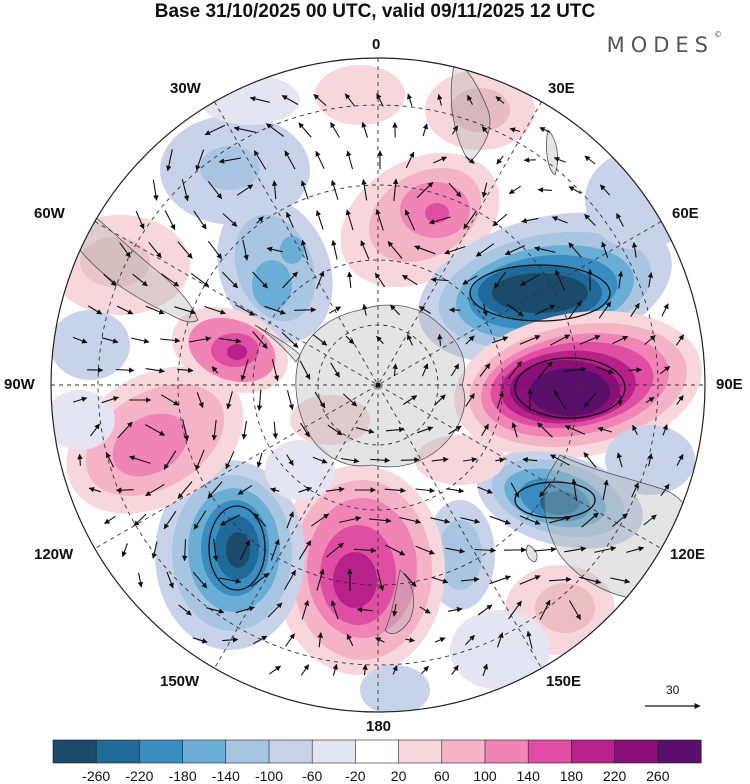  What do you see at coordinates (139, 776) in the screenshot?
I see `colorbar-tick-label: -220` at bounding box center [139, 776].